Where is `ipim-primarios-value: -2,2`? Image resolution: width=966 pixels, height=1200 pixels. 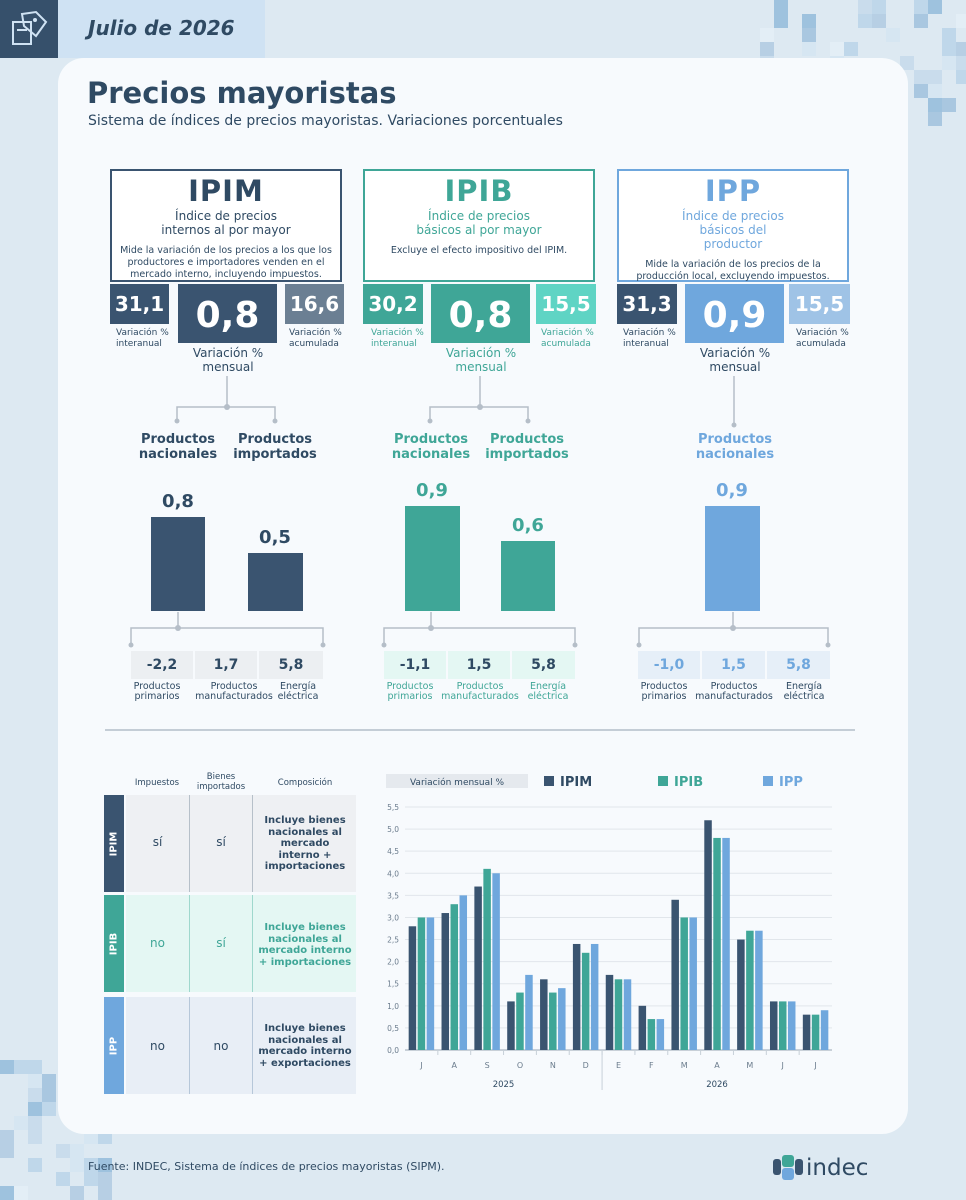 ipim-primarios-value: -2,2 is located at coordinates (162, 665).